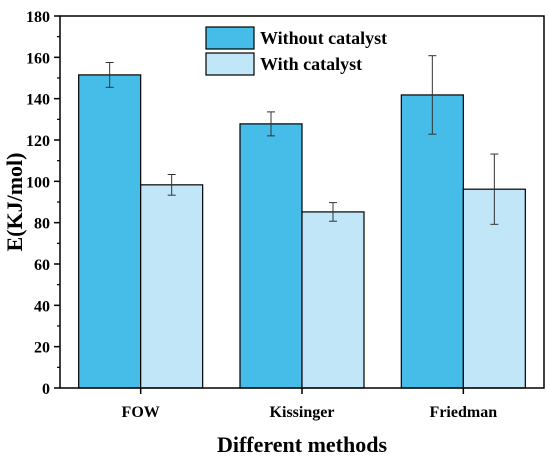 Image resolution: width=550 pixels, height=462 pixels. I want to click on x-tick-label-kissinger: Kissinger, so click(302, 412).